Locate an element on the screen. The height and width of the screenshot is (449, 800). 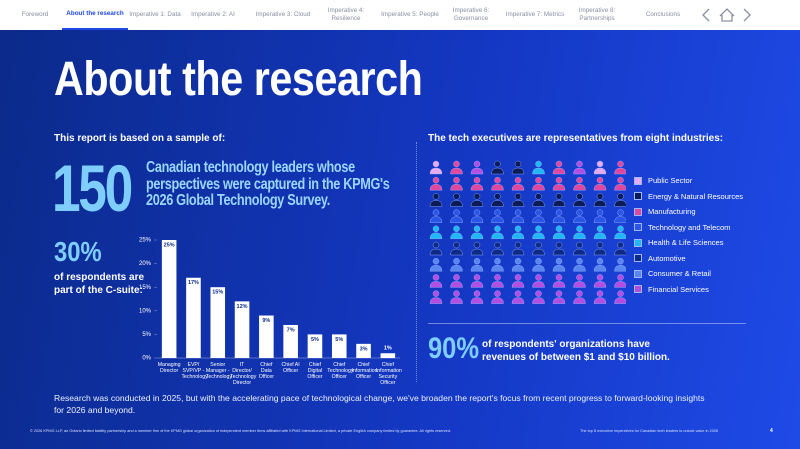
divider is located at coordinates (416, 262).